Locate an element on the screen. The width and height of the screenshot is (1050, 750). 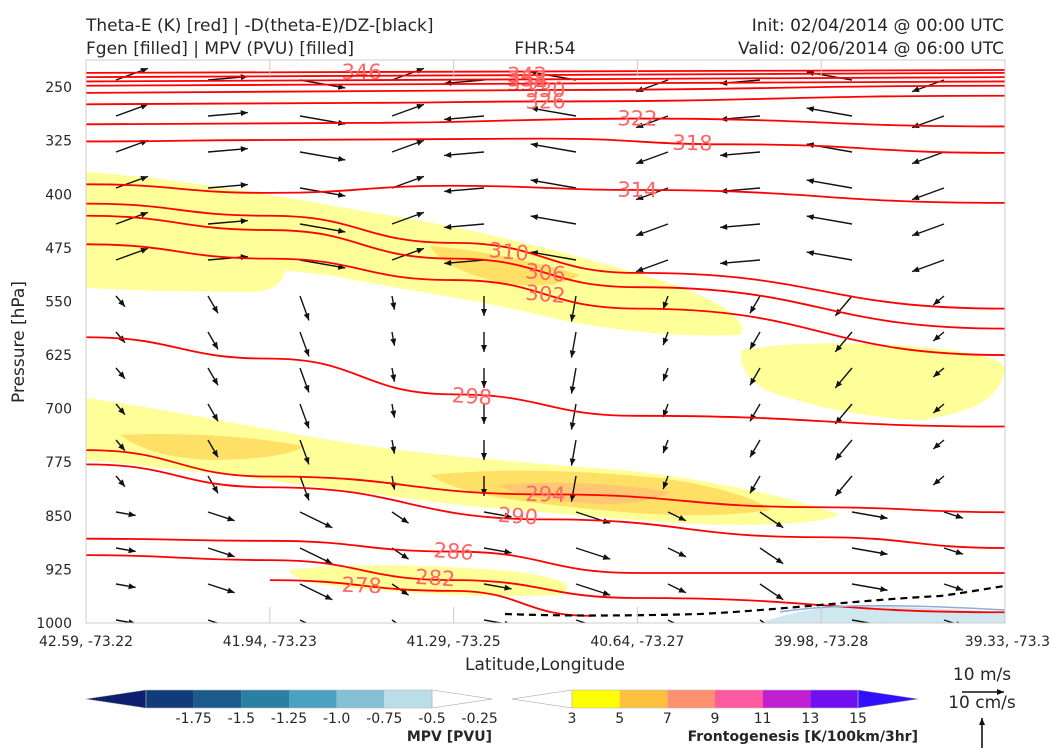
colorbar-fgen-extend-low is located at coordinates (542, 699).